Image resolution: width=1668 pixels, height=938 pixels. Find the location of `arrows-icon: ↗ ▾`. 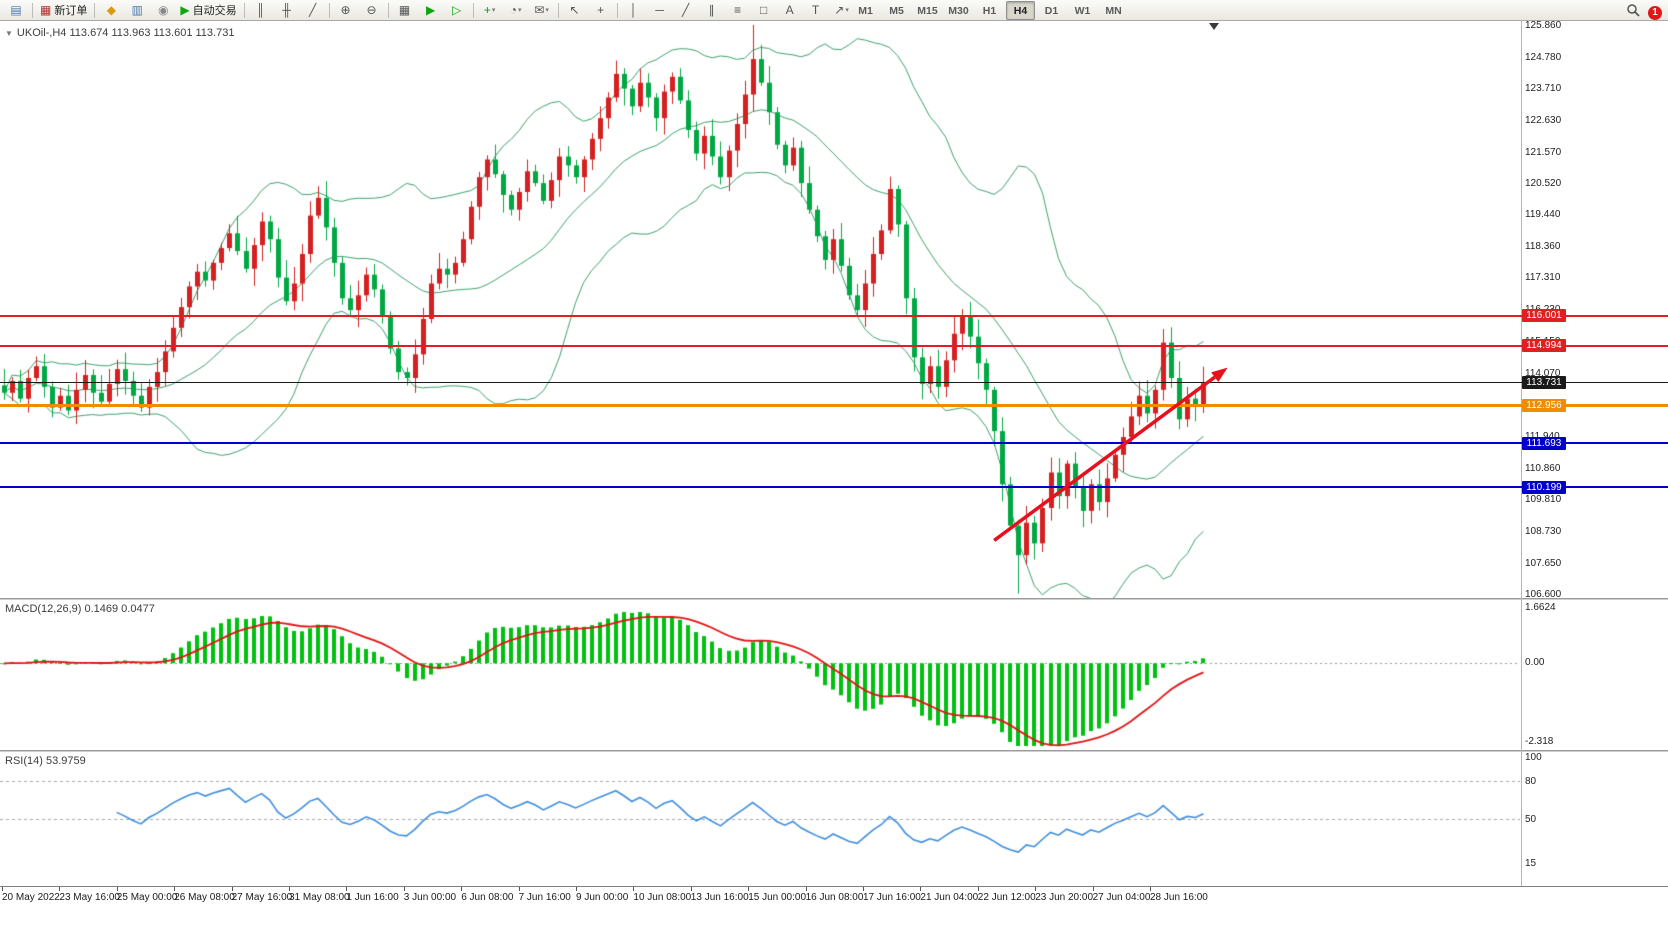

arrows-icon: ↗ ▾ is located at coordinates (841, 10).